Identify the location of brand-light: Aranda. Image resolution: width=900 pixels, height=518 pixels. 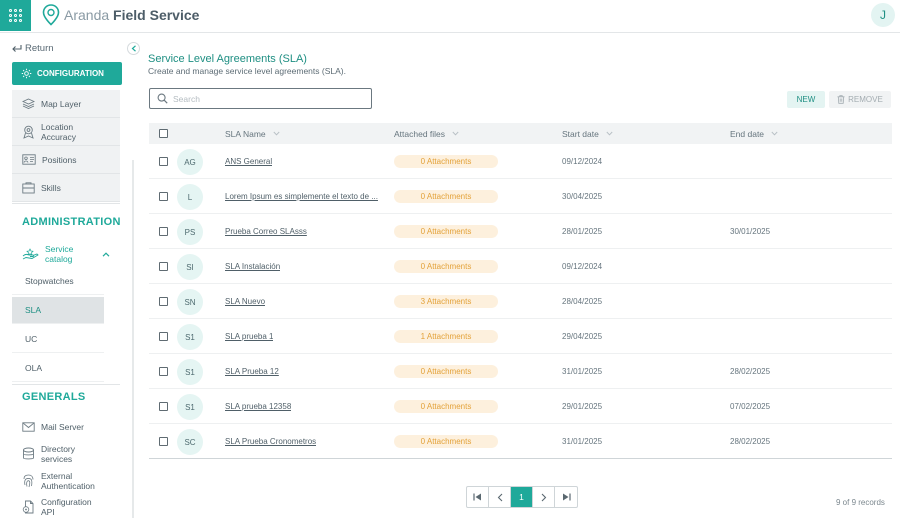
(87, 15).